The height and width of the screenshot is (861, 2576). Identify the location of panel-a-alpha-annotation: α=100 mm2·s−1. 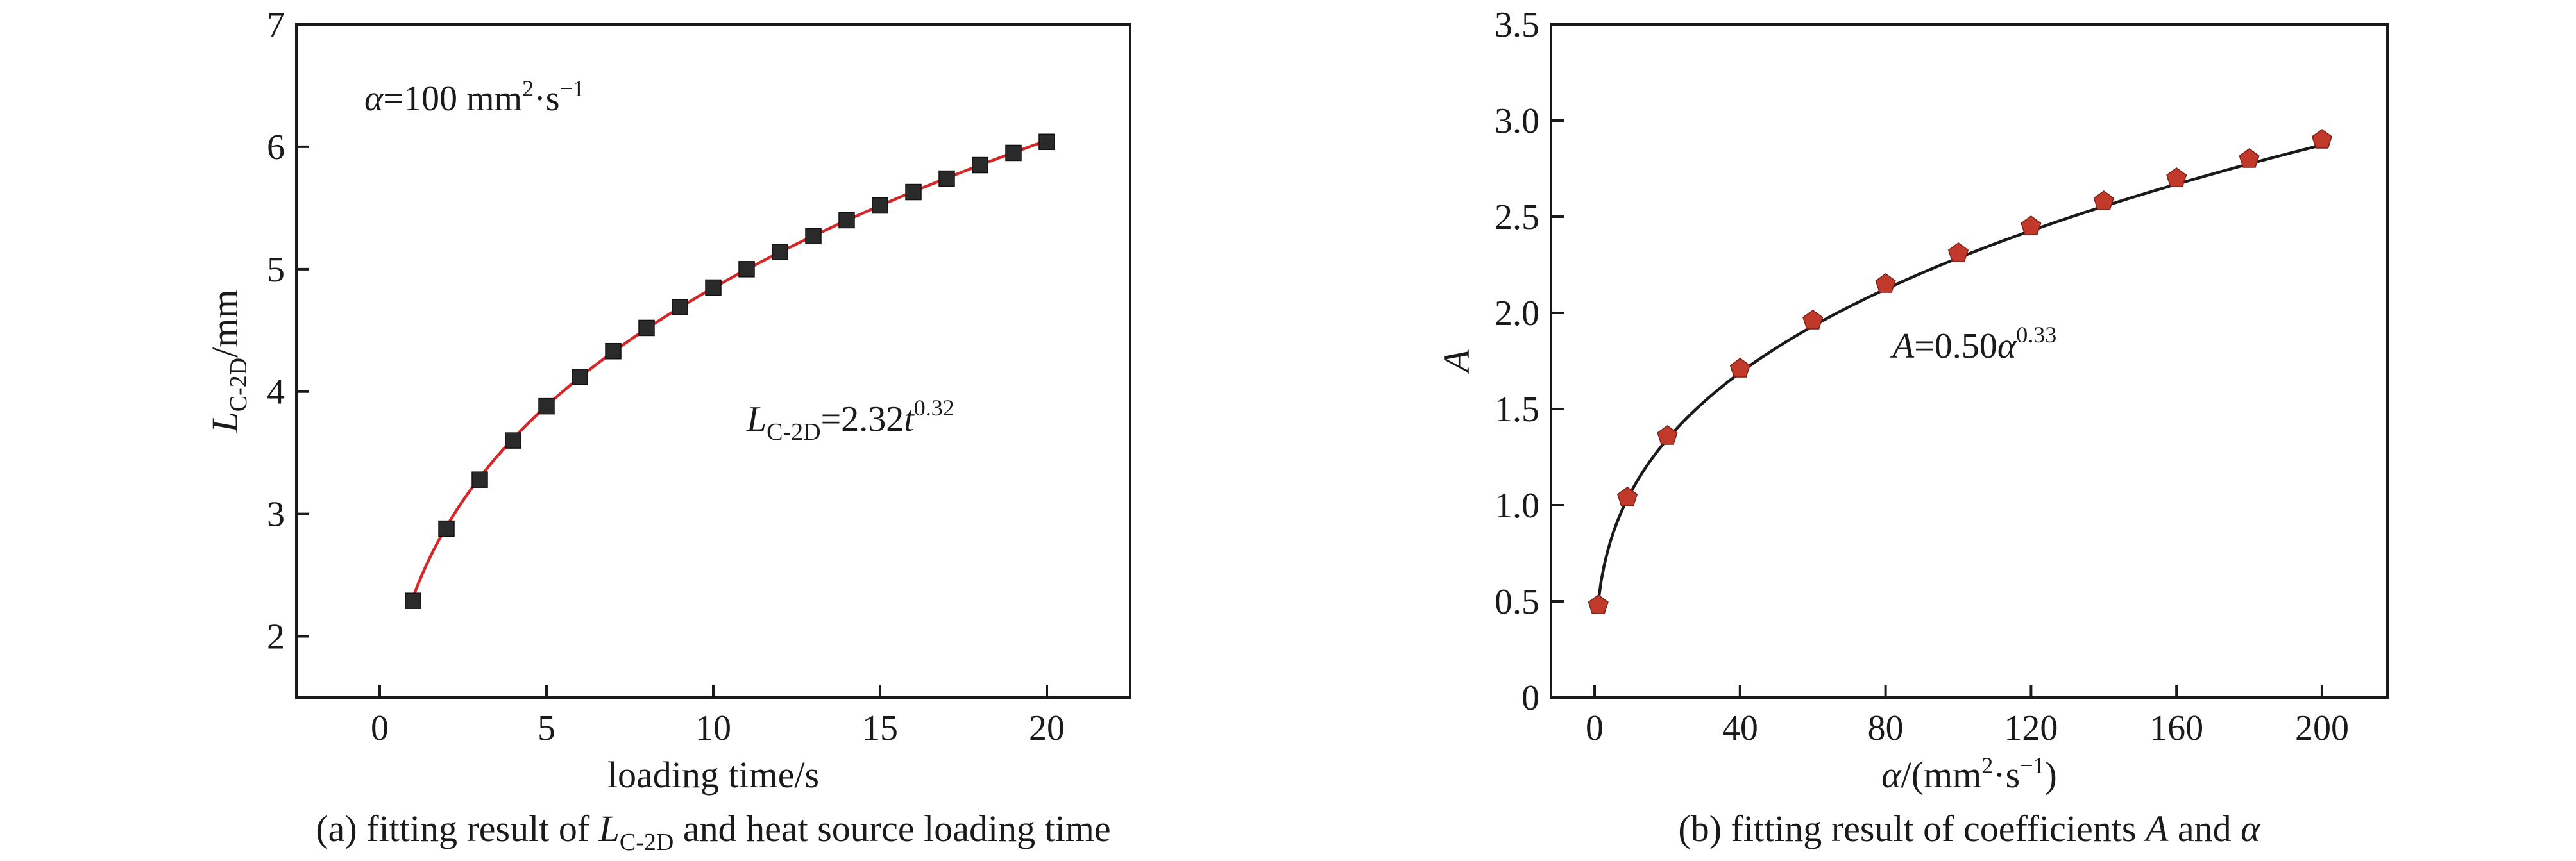
(474, 97).